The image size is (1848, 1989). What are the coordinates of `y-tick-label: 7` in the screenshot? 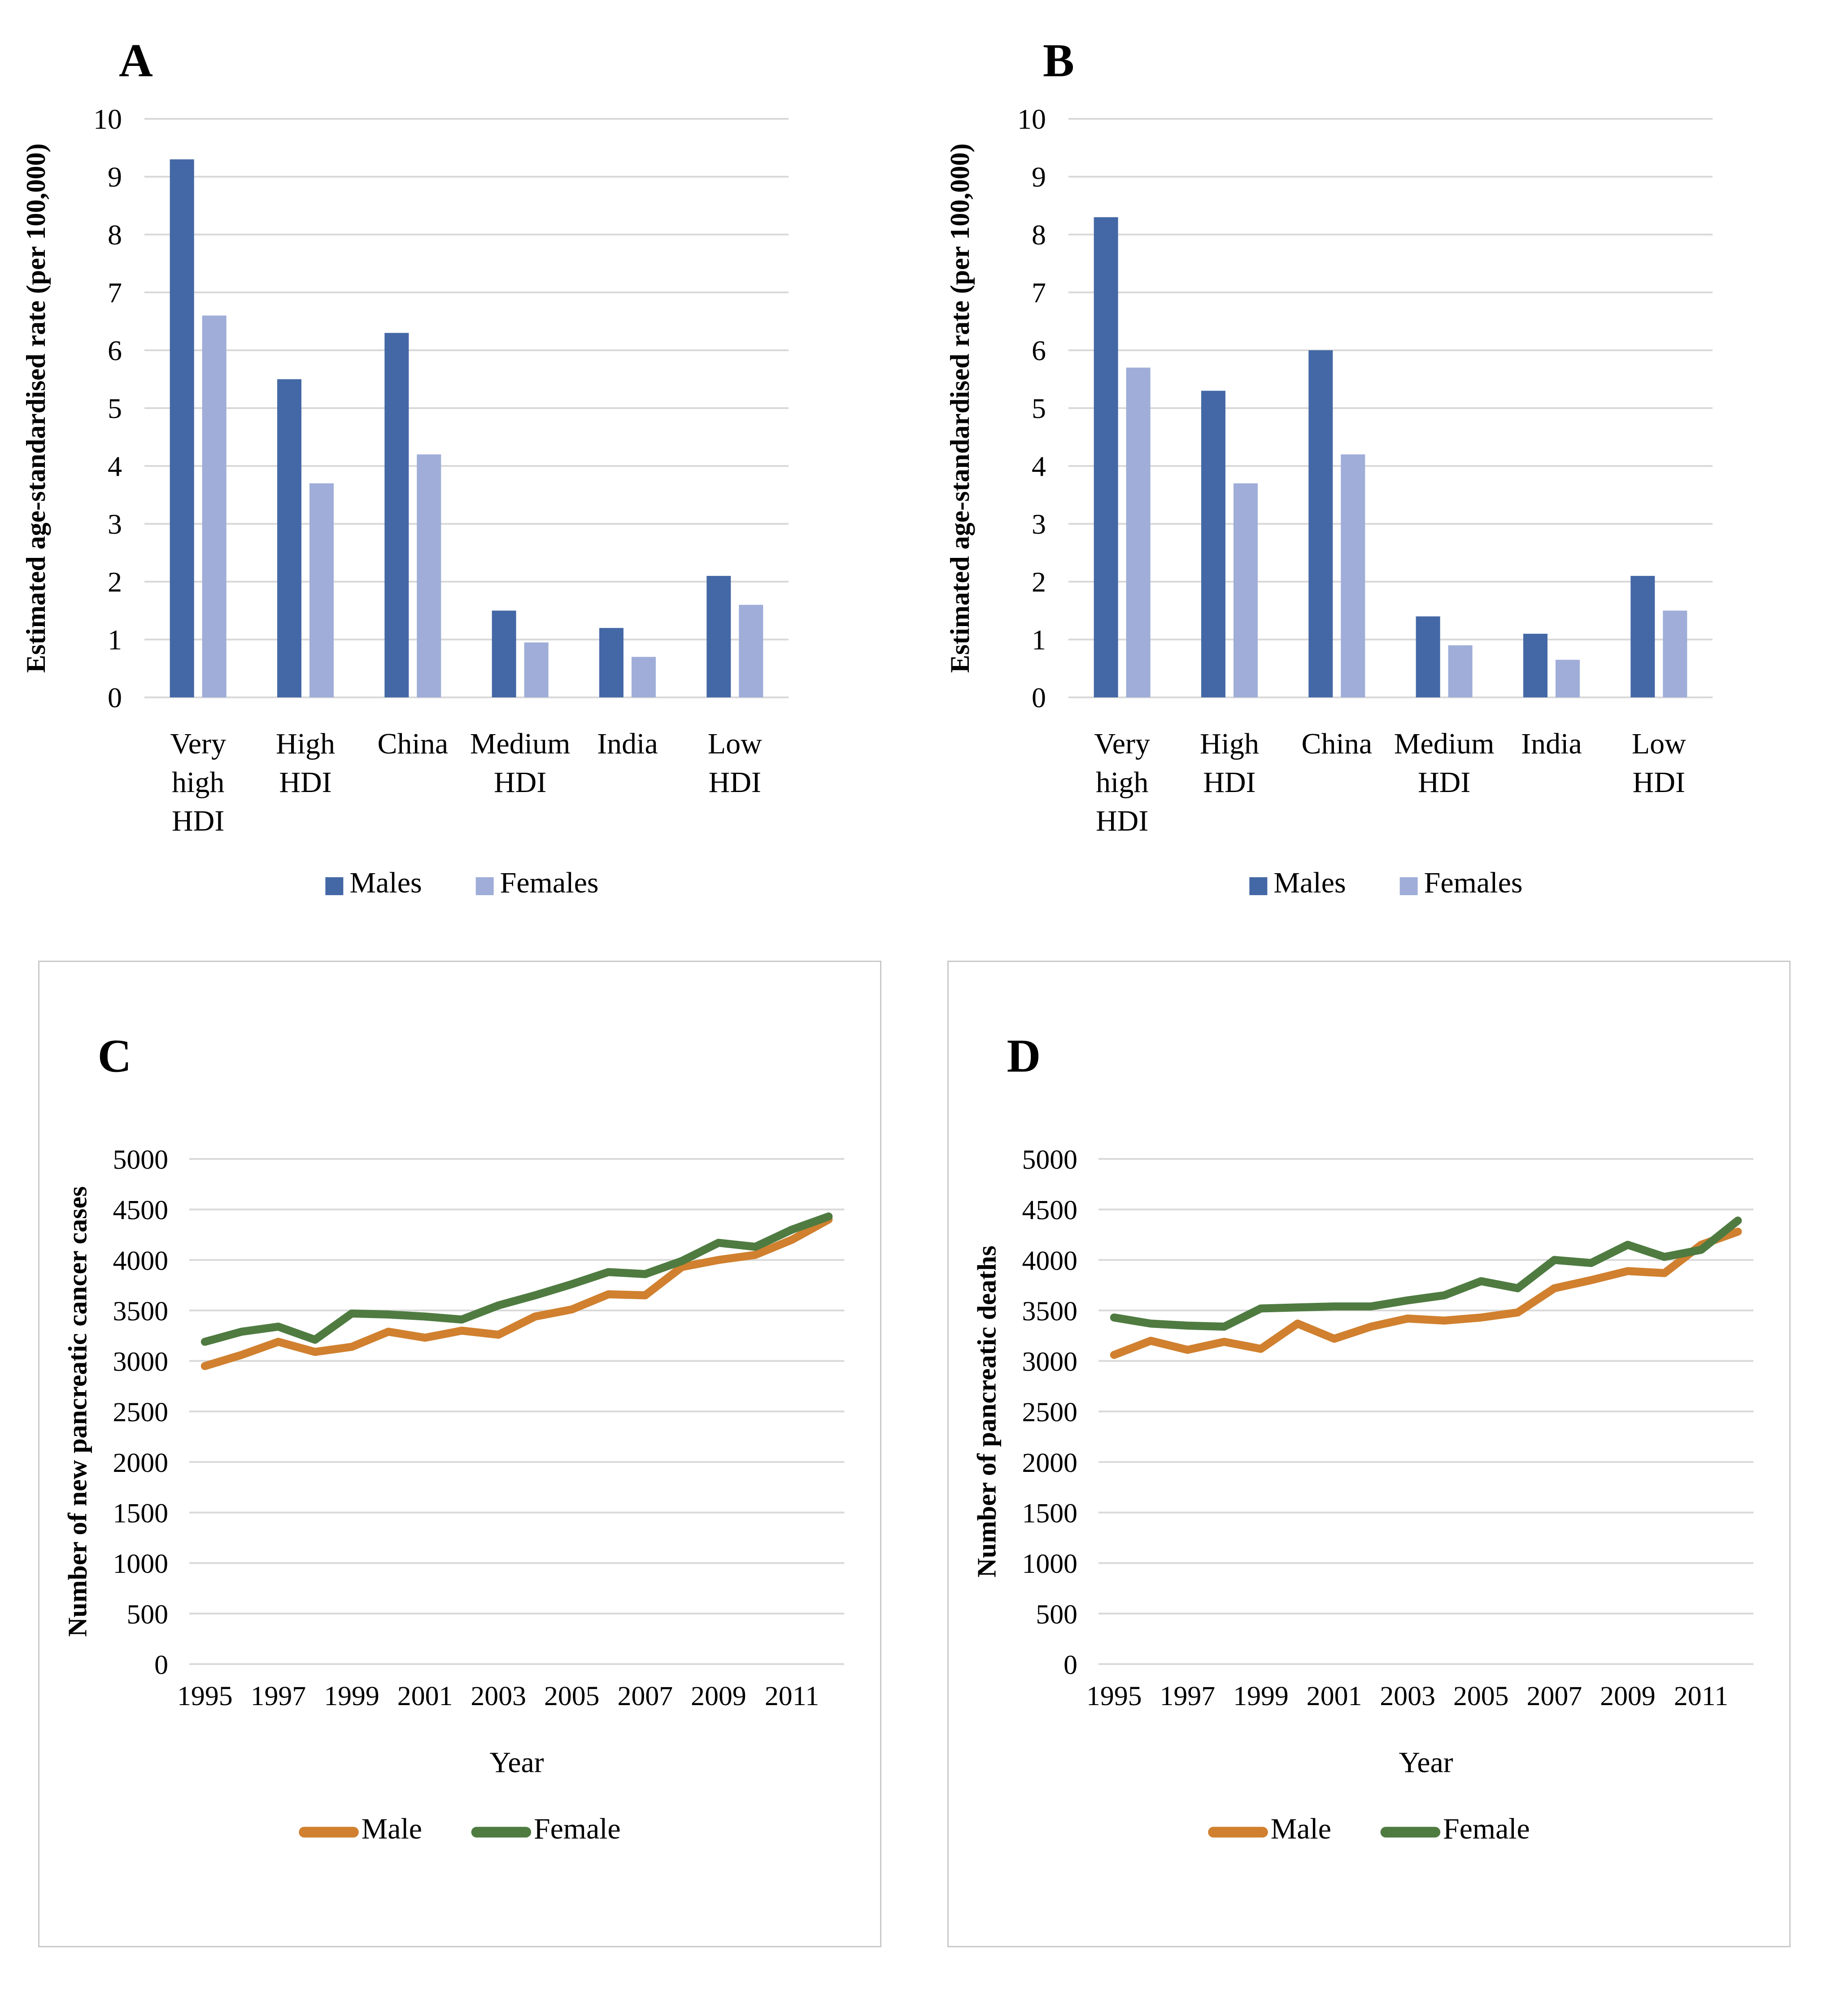 It's located at (115, 293).